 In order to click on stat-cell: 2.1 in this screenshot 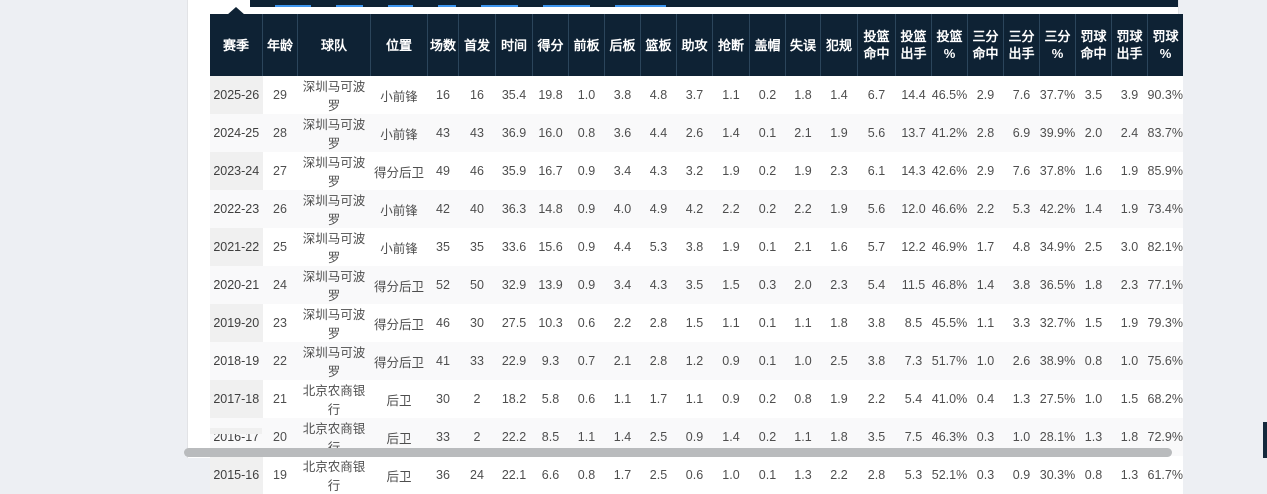, I will do `click(622, 361)`.